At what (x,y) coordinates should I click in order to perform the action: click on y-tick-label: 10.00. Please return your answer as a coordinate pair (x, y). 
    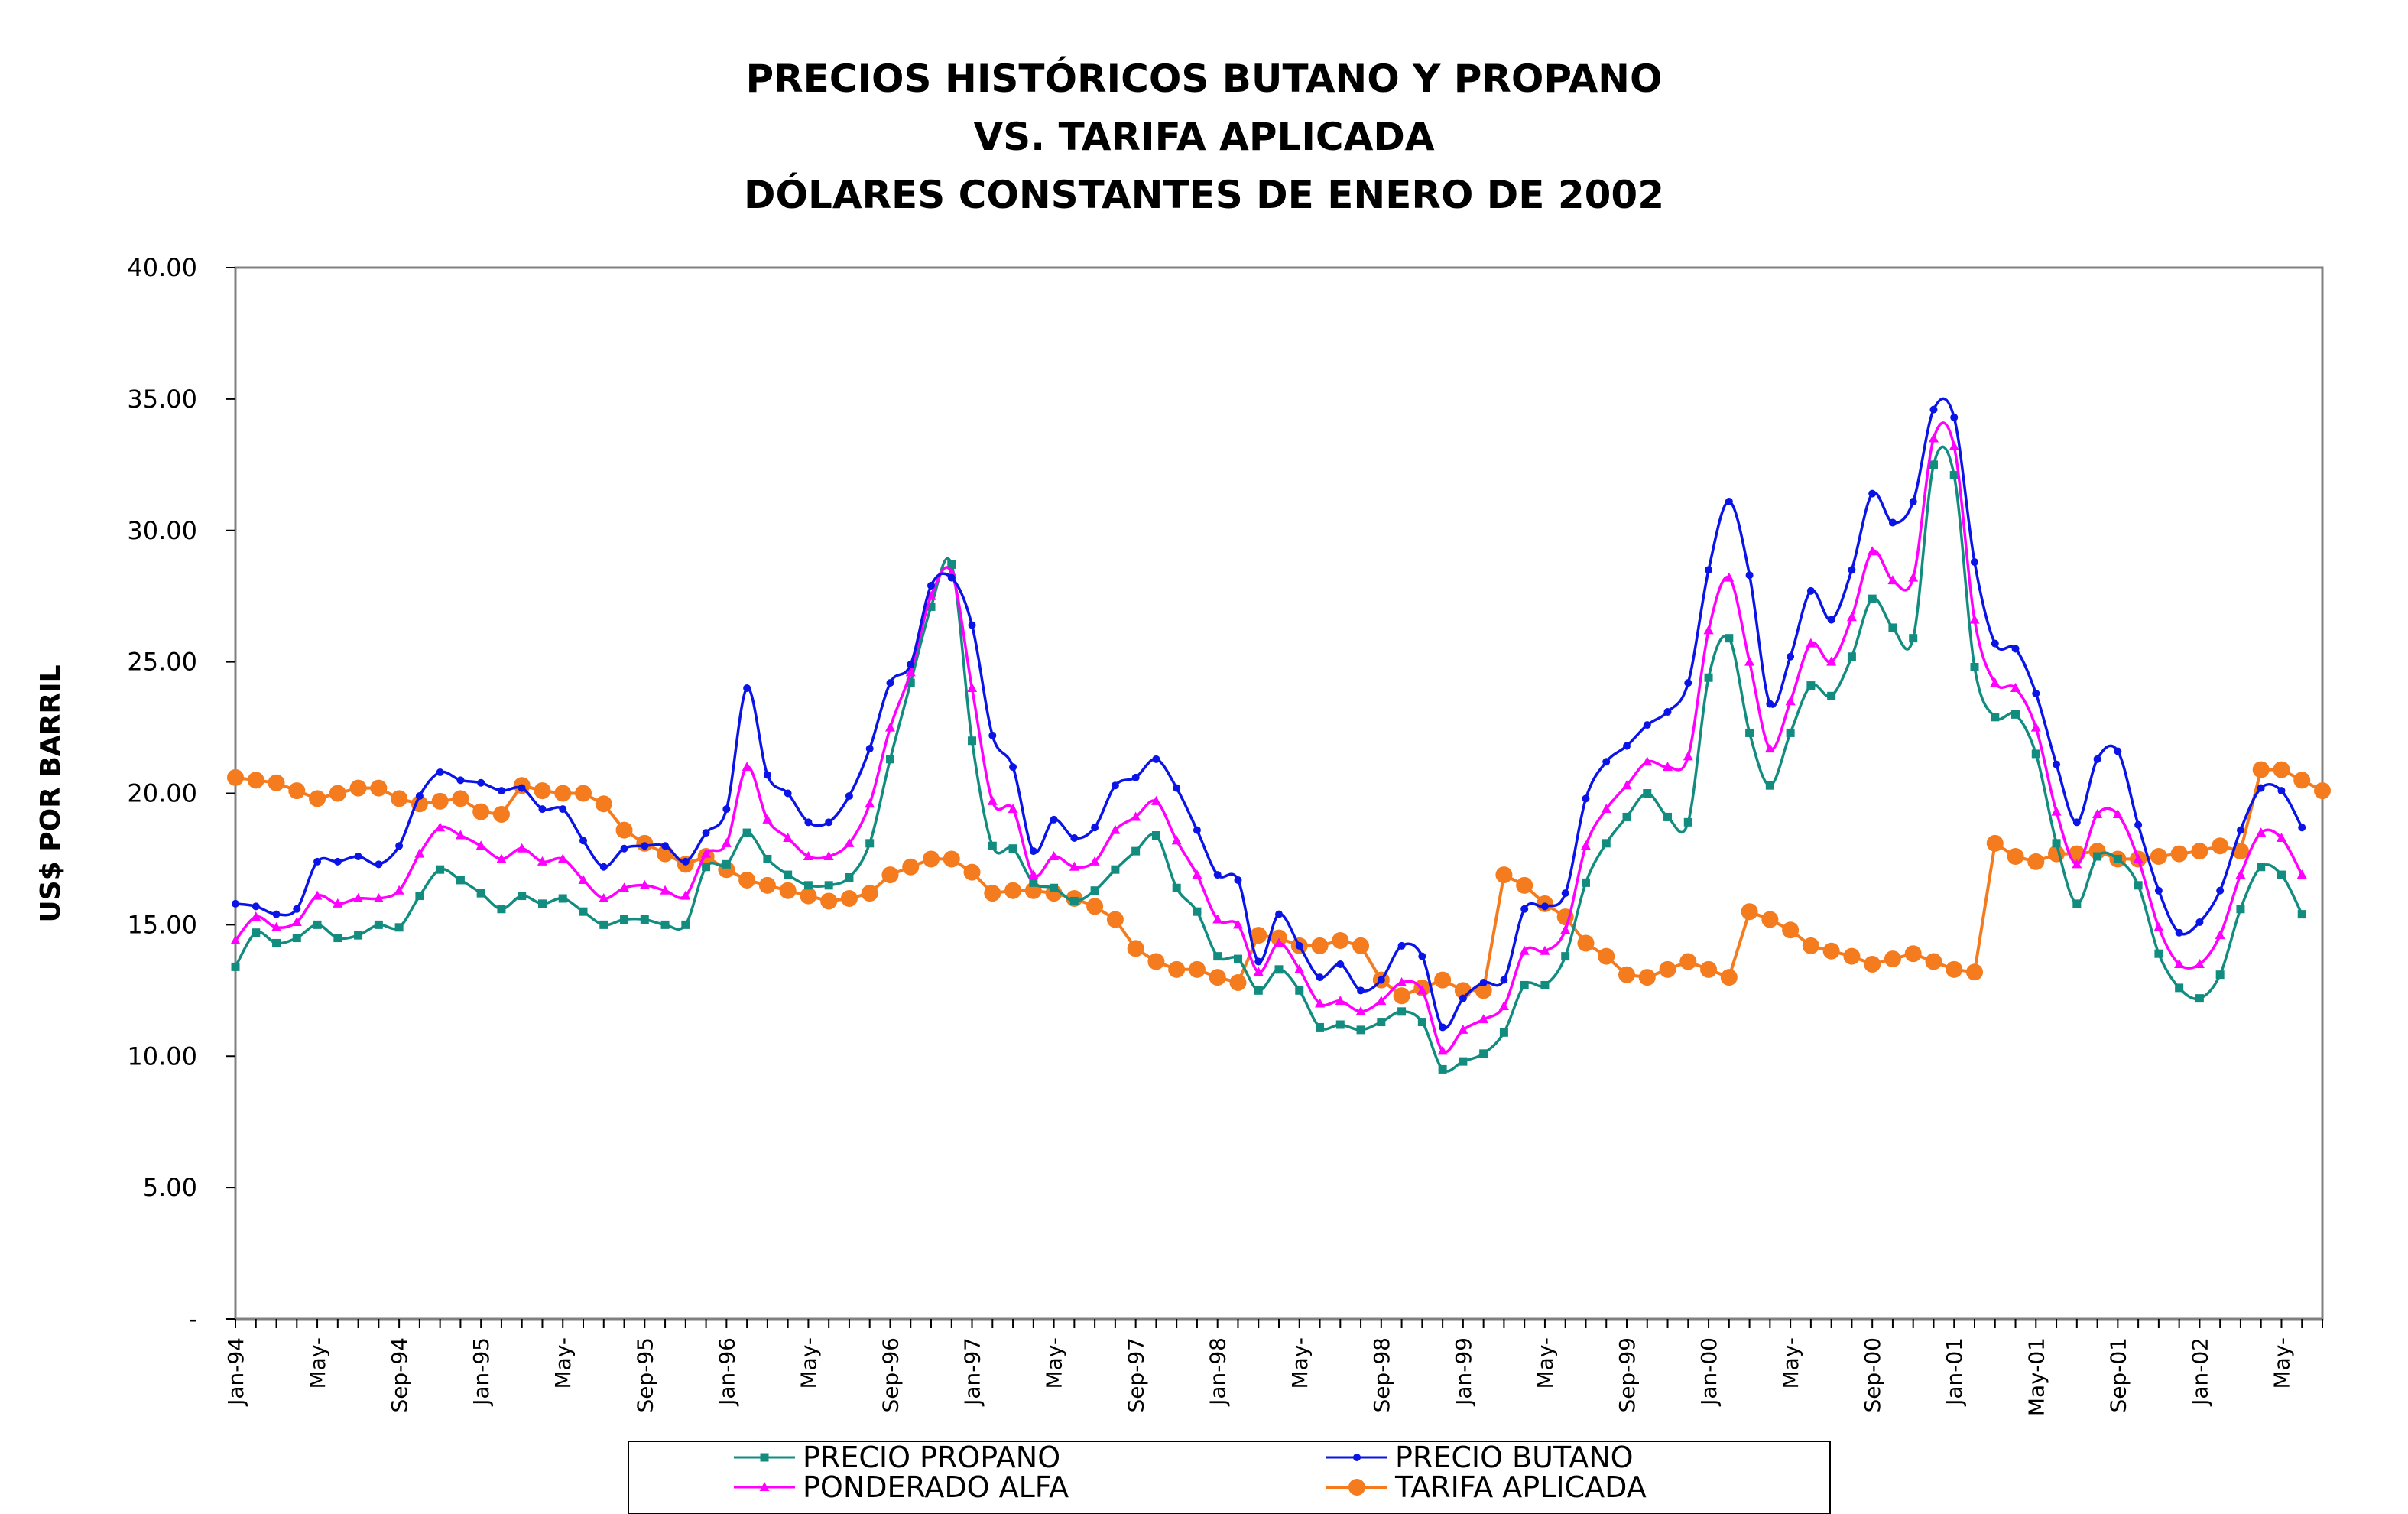
    Looking at the image, I should click on (162, 1056).